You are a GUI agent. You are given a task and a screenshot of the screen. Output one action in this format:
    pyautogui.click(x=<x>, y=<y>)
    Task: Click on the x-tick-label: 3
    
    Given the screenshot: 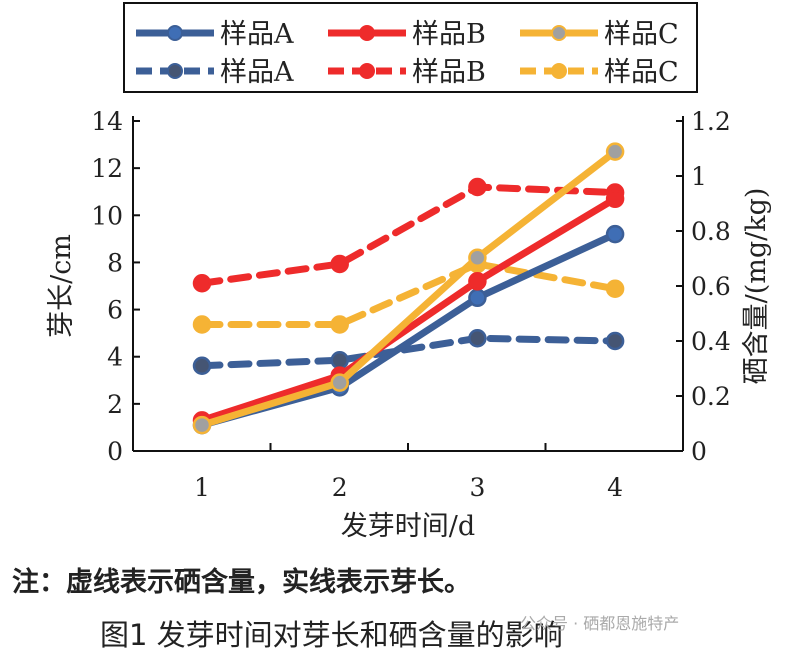 What is the action you would take?
    pyautogui.click(x=477, y=487)
    